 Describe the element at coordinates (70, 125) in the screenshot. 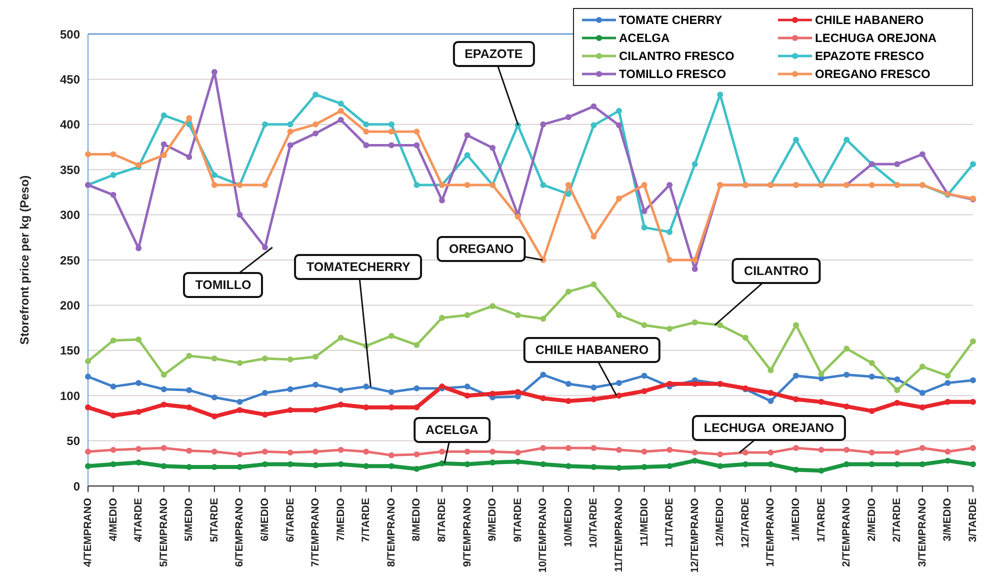

I see `y-tick-label: 400` at that location.